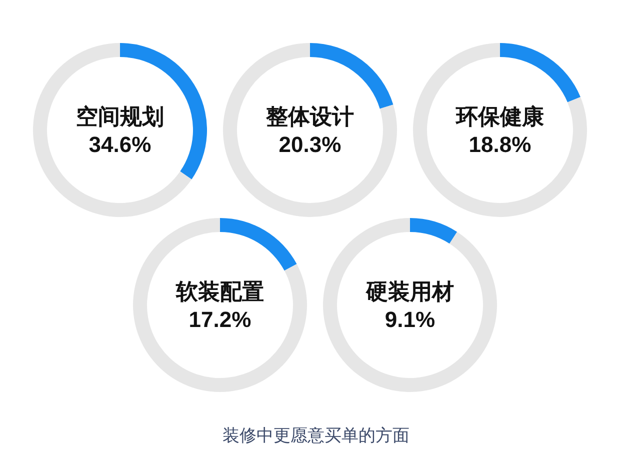 The height and width of the screenshot is (471, 632). Describe the element at coordinates (310, 144) in the screenshot. I see `data-label: 20.3%` at that location.